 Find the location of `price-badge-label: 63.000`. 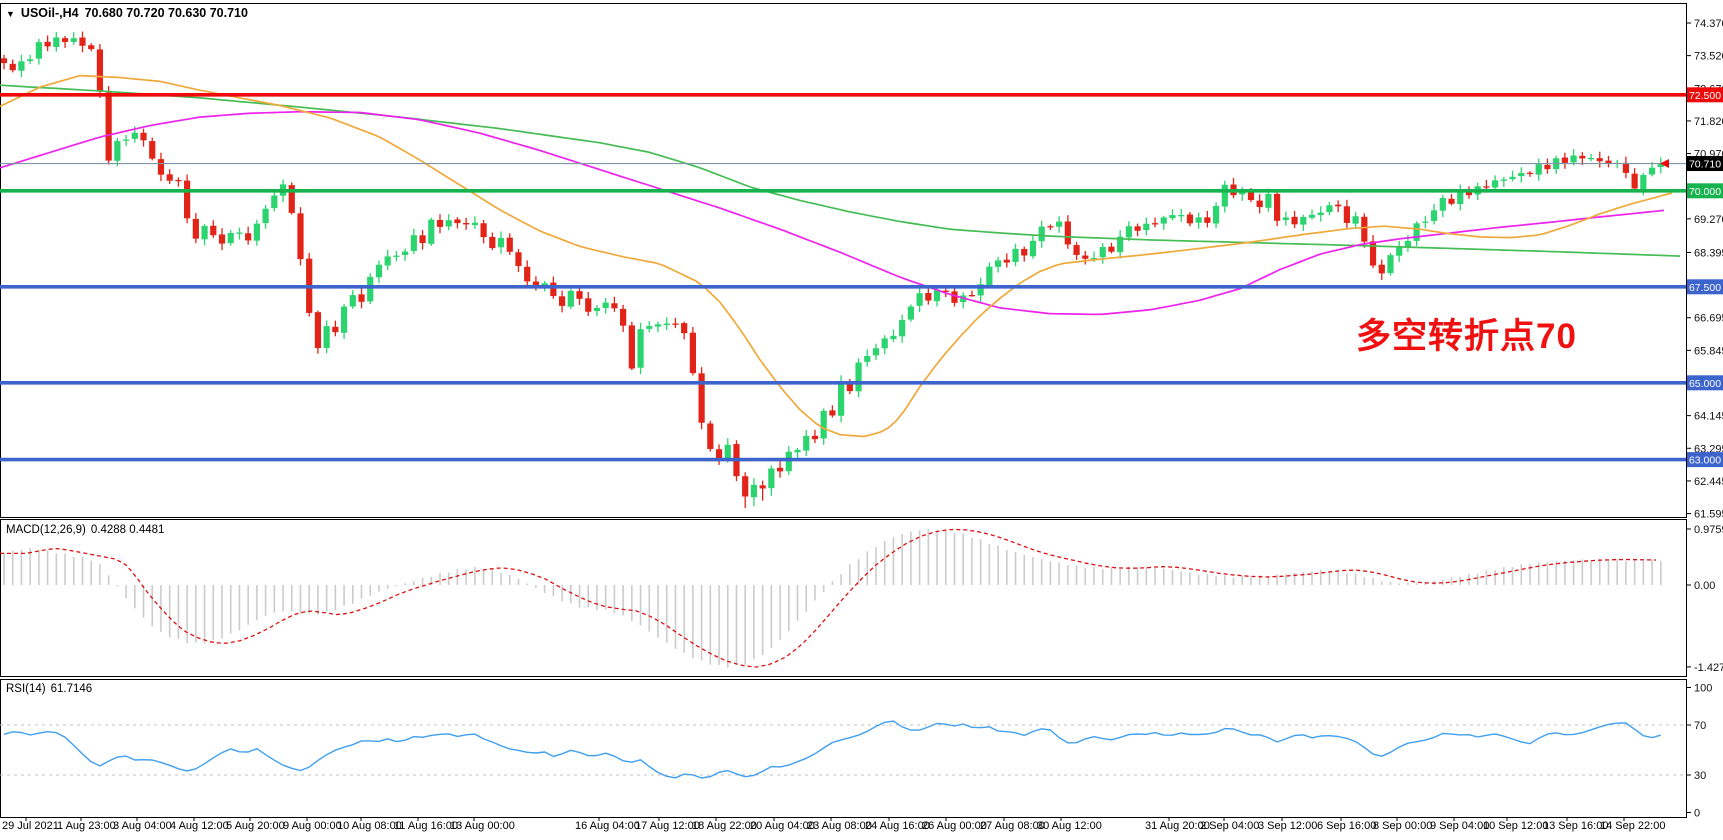

price-badge-label: 63.000 is located at coordinates (1705, 461).